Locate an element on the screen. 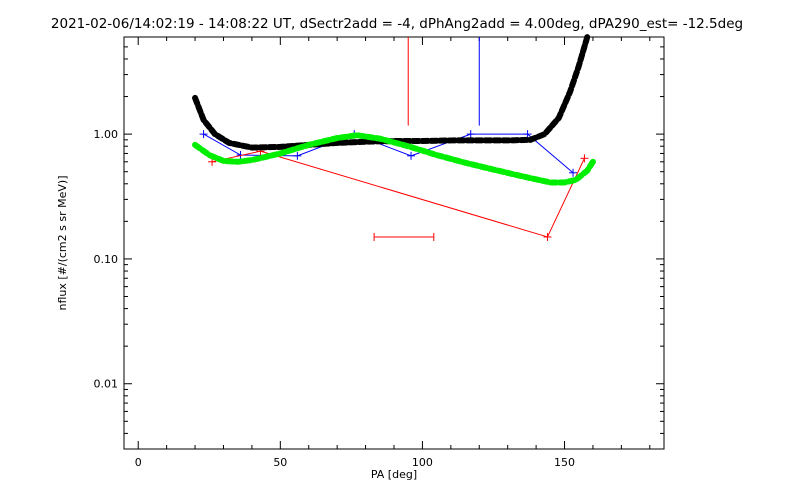 The image size is (800, 500). y-tick-label: 0.01 is located at coordinates (106, 384).